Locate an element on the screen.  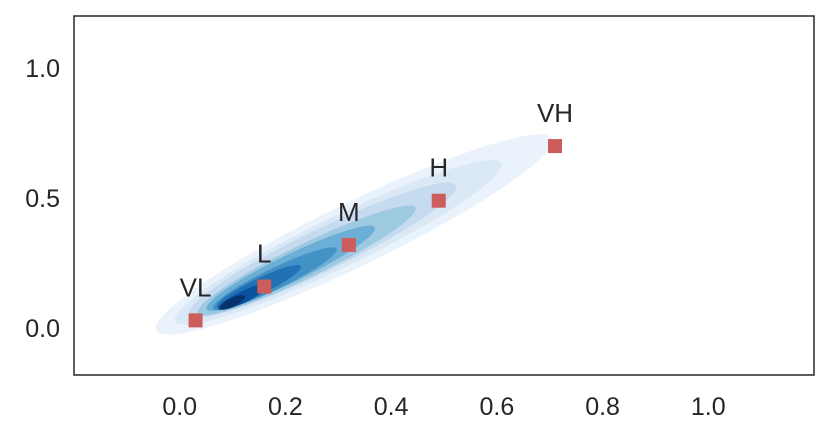
point-label-h: H is located at coordinates (438, 168).